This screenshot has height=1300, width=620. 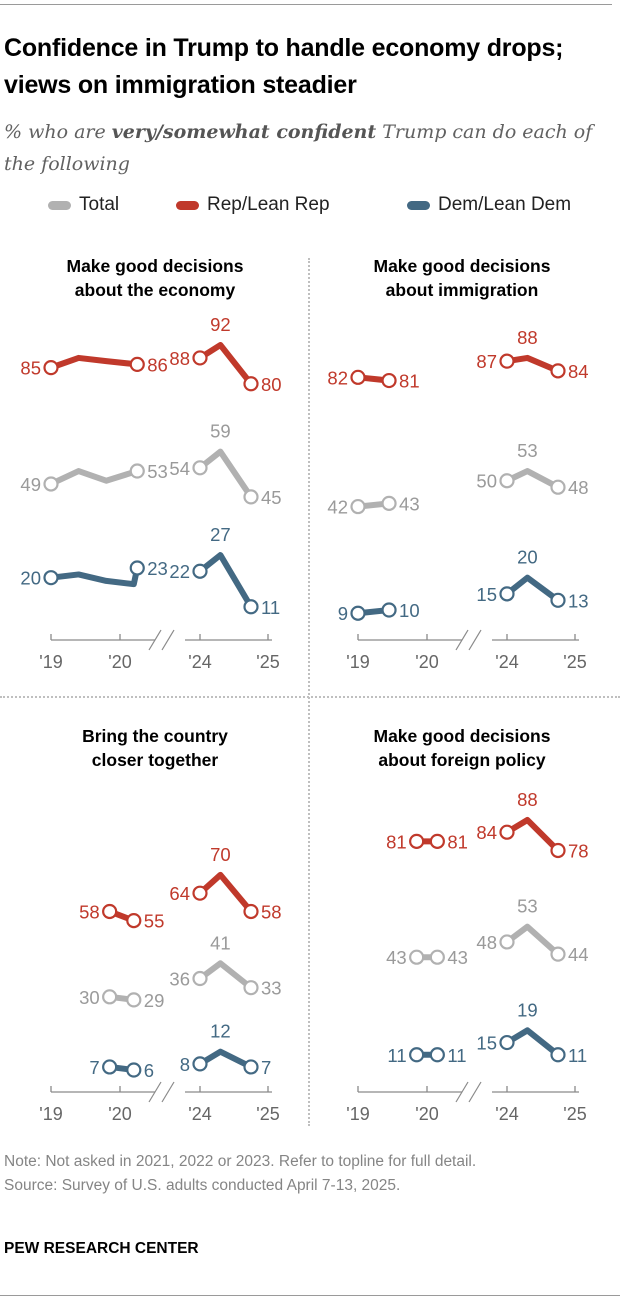 I want to click on data-label-rep: 81, so click(x=409, y=381).